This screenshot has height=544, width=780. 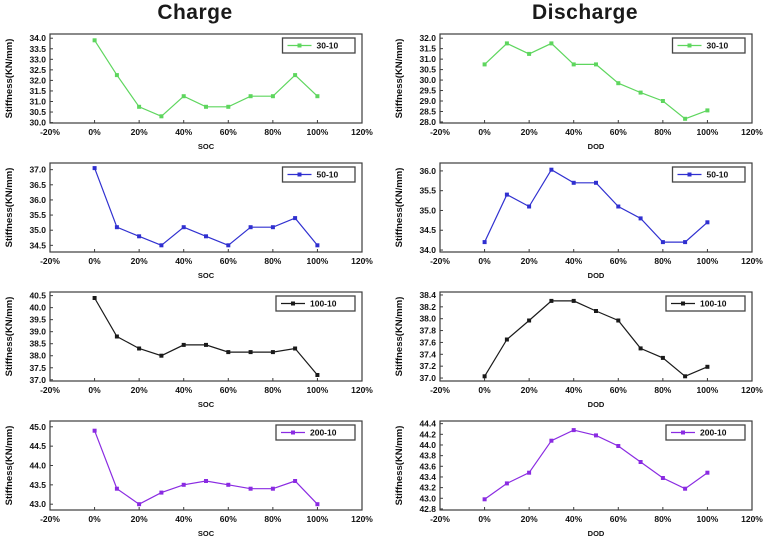 I want to click on y-tick-label: 35.5, so click(x=427, y=191).